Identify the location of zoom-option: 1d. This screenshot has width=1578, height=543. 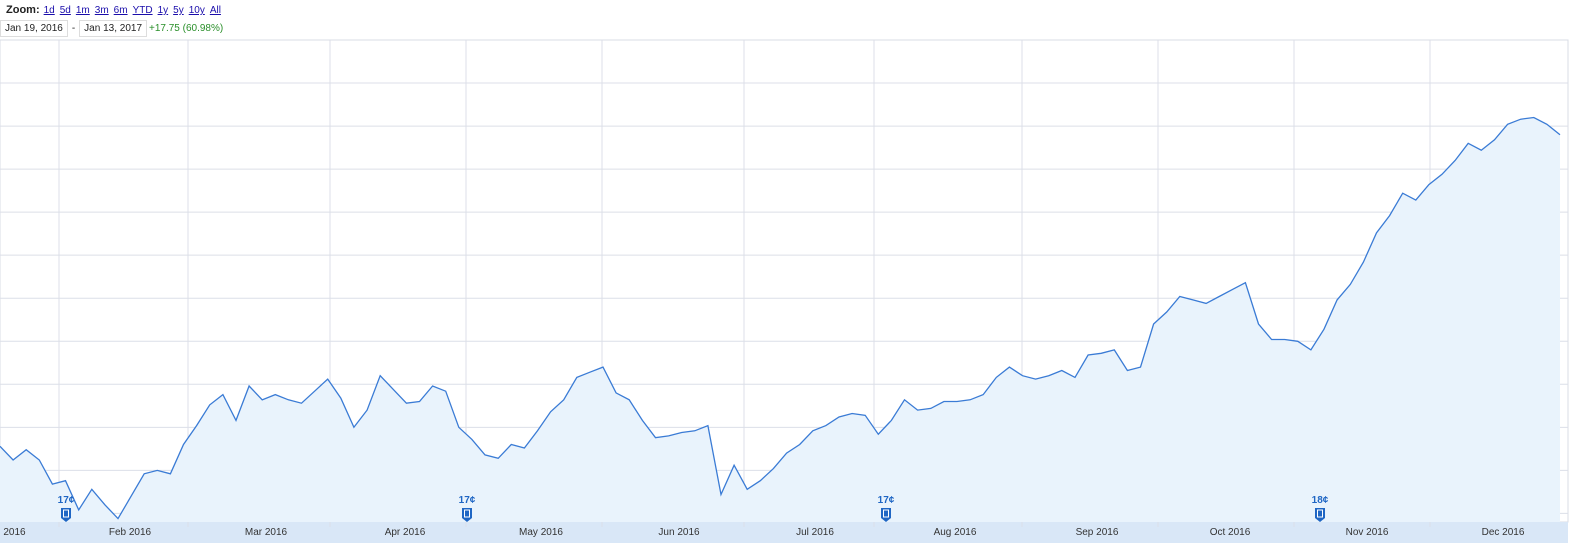
(49, 10).